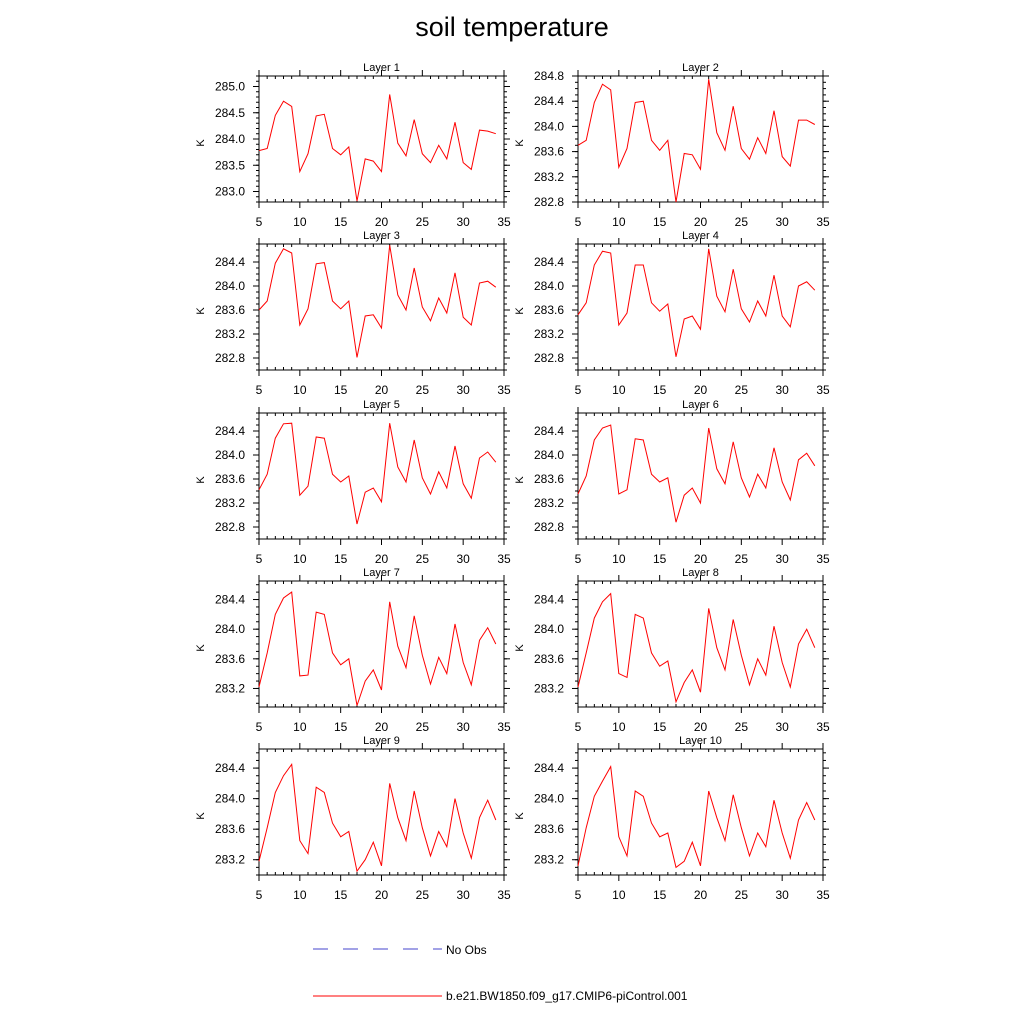 The width and height of the screenshot is (1024, 1029). Describe the element at coordinates (660, 222) in the screenshot. I see `panel-2-x-tick-label: 15` at that location.